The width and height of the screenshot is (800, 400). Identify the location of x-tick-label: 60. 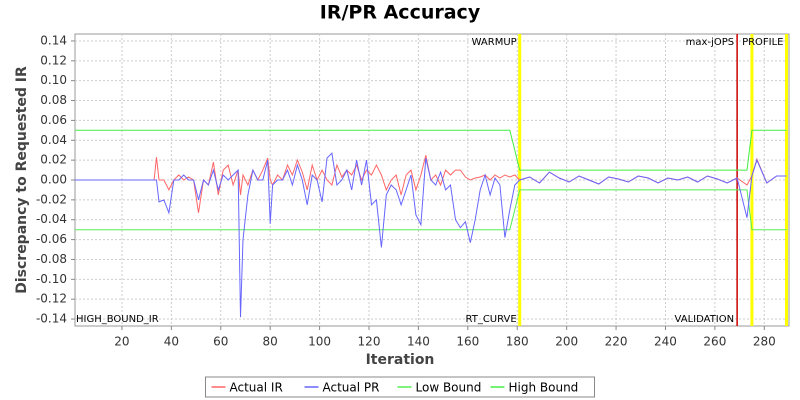
(220, 342).